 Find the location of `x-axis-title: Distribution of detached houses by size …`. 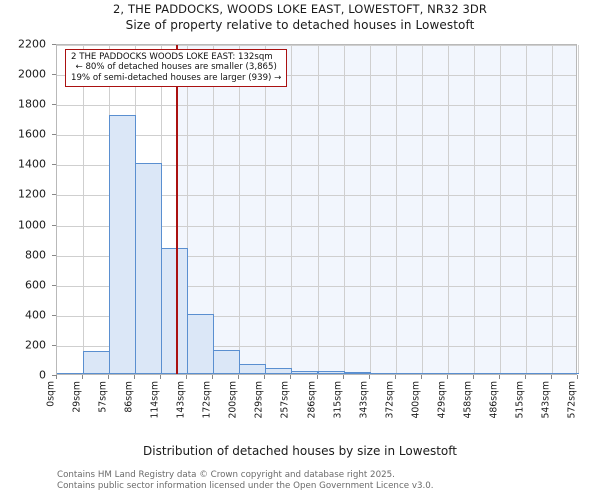

x-axis-title: Distribution of detached houses by size … is located at coordinates (300, 451).